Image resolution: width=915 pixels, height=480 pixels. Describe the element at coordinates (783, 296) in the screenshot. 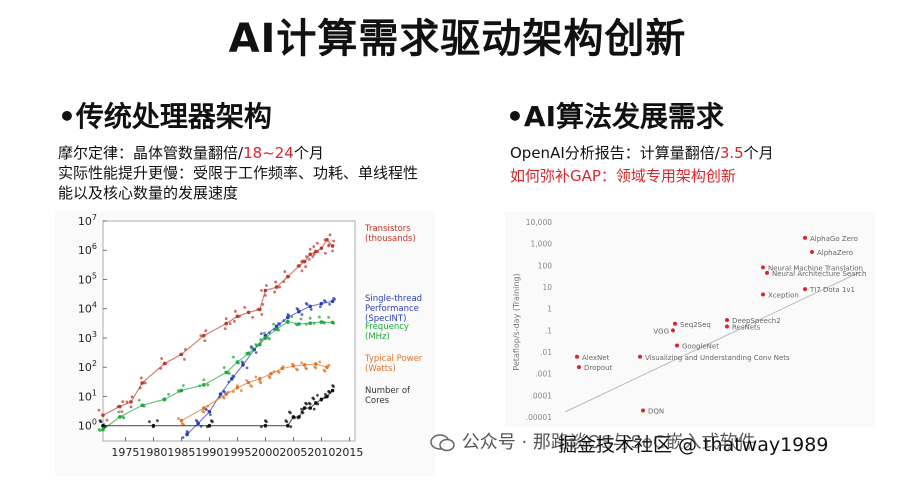

I see `point-label: Xception` at that location.